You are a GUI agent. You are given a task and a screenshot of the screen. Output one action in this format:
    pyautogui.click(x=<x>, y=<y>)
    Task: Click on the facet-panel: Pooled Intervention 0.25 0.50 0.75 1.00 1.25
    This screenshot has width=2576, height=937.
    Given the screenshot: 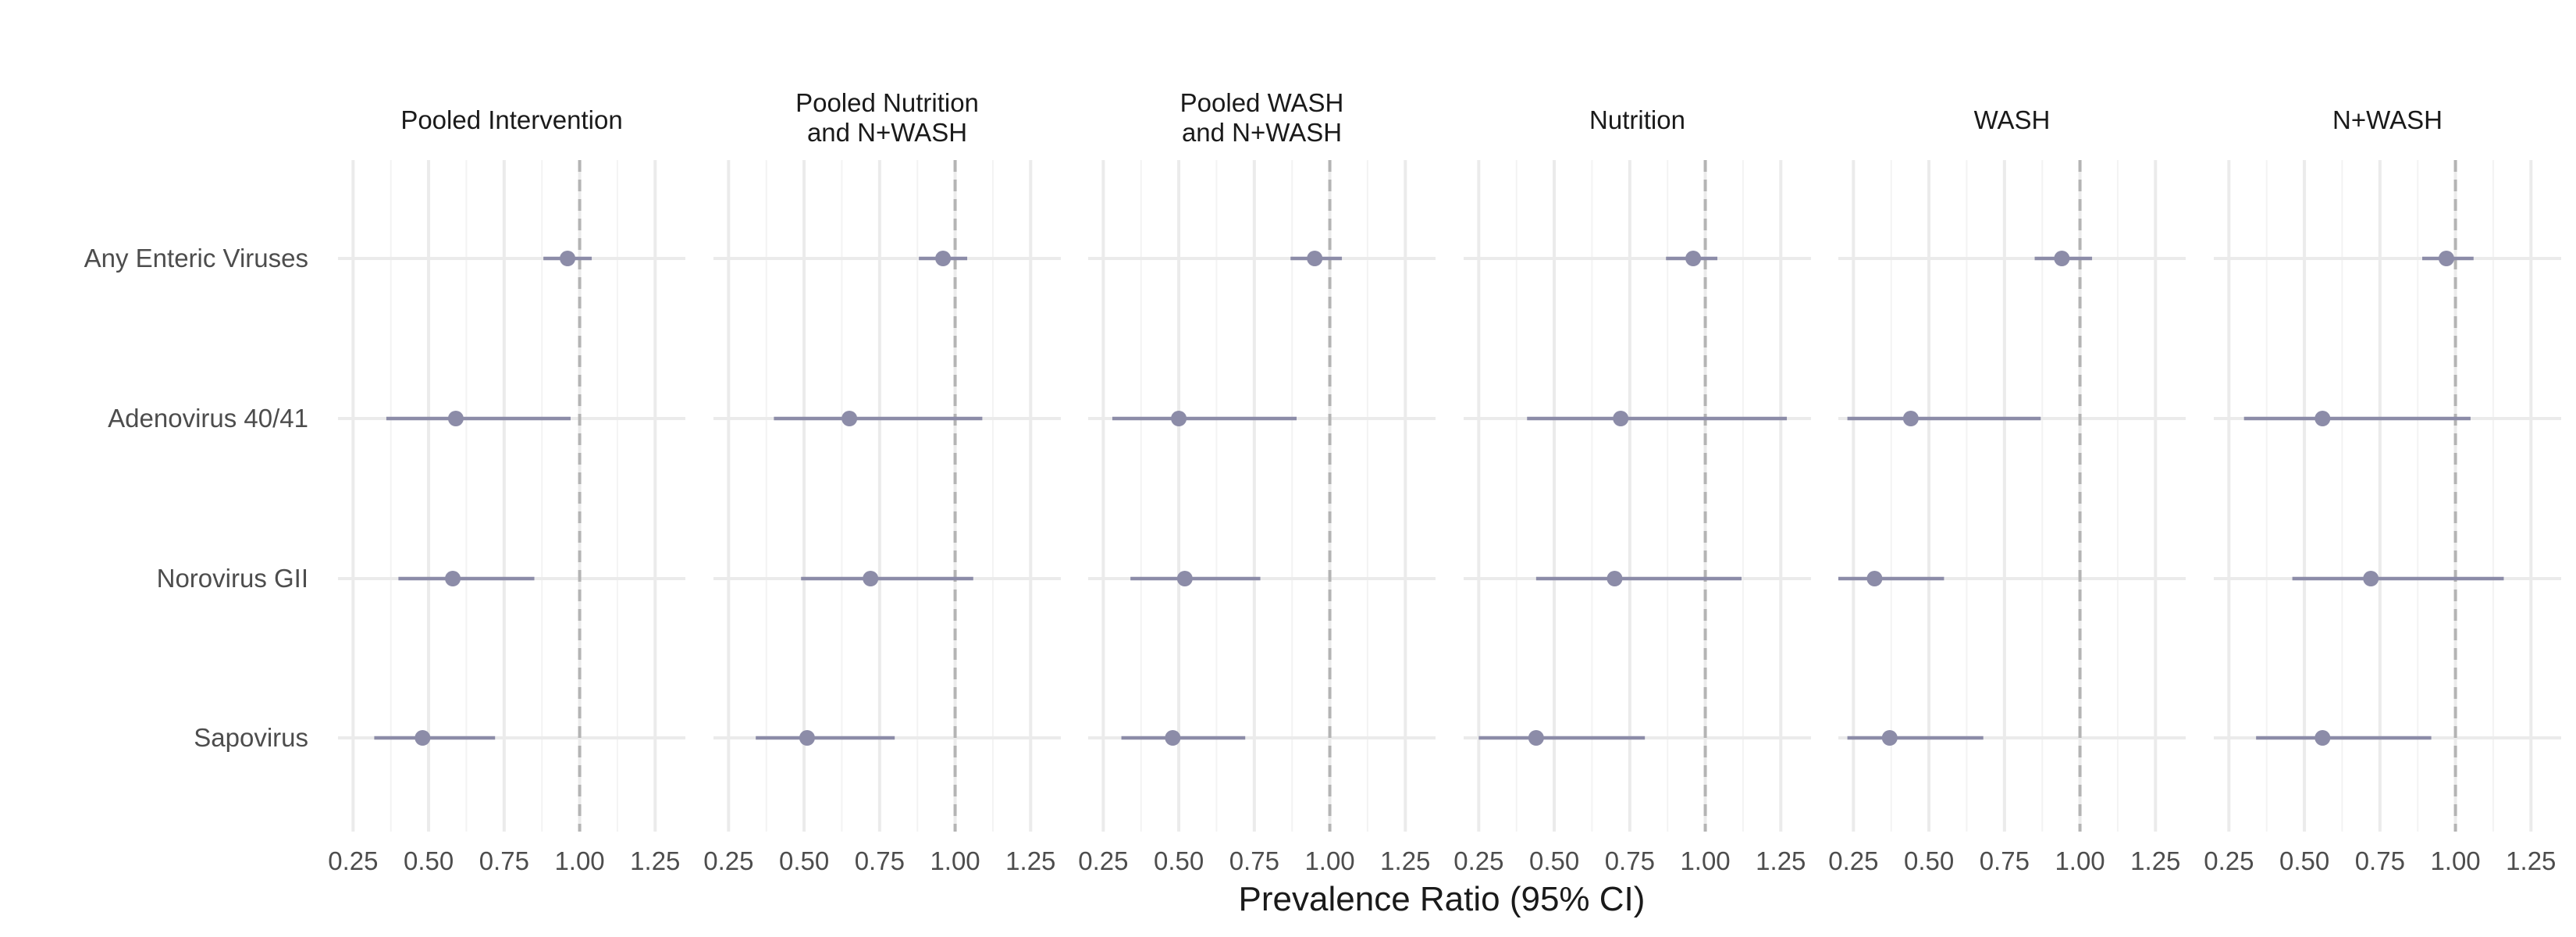 What is the action you would take?
    pyautogui.click(x=506, y=490)
    